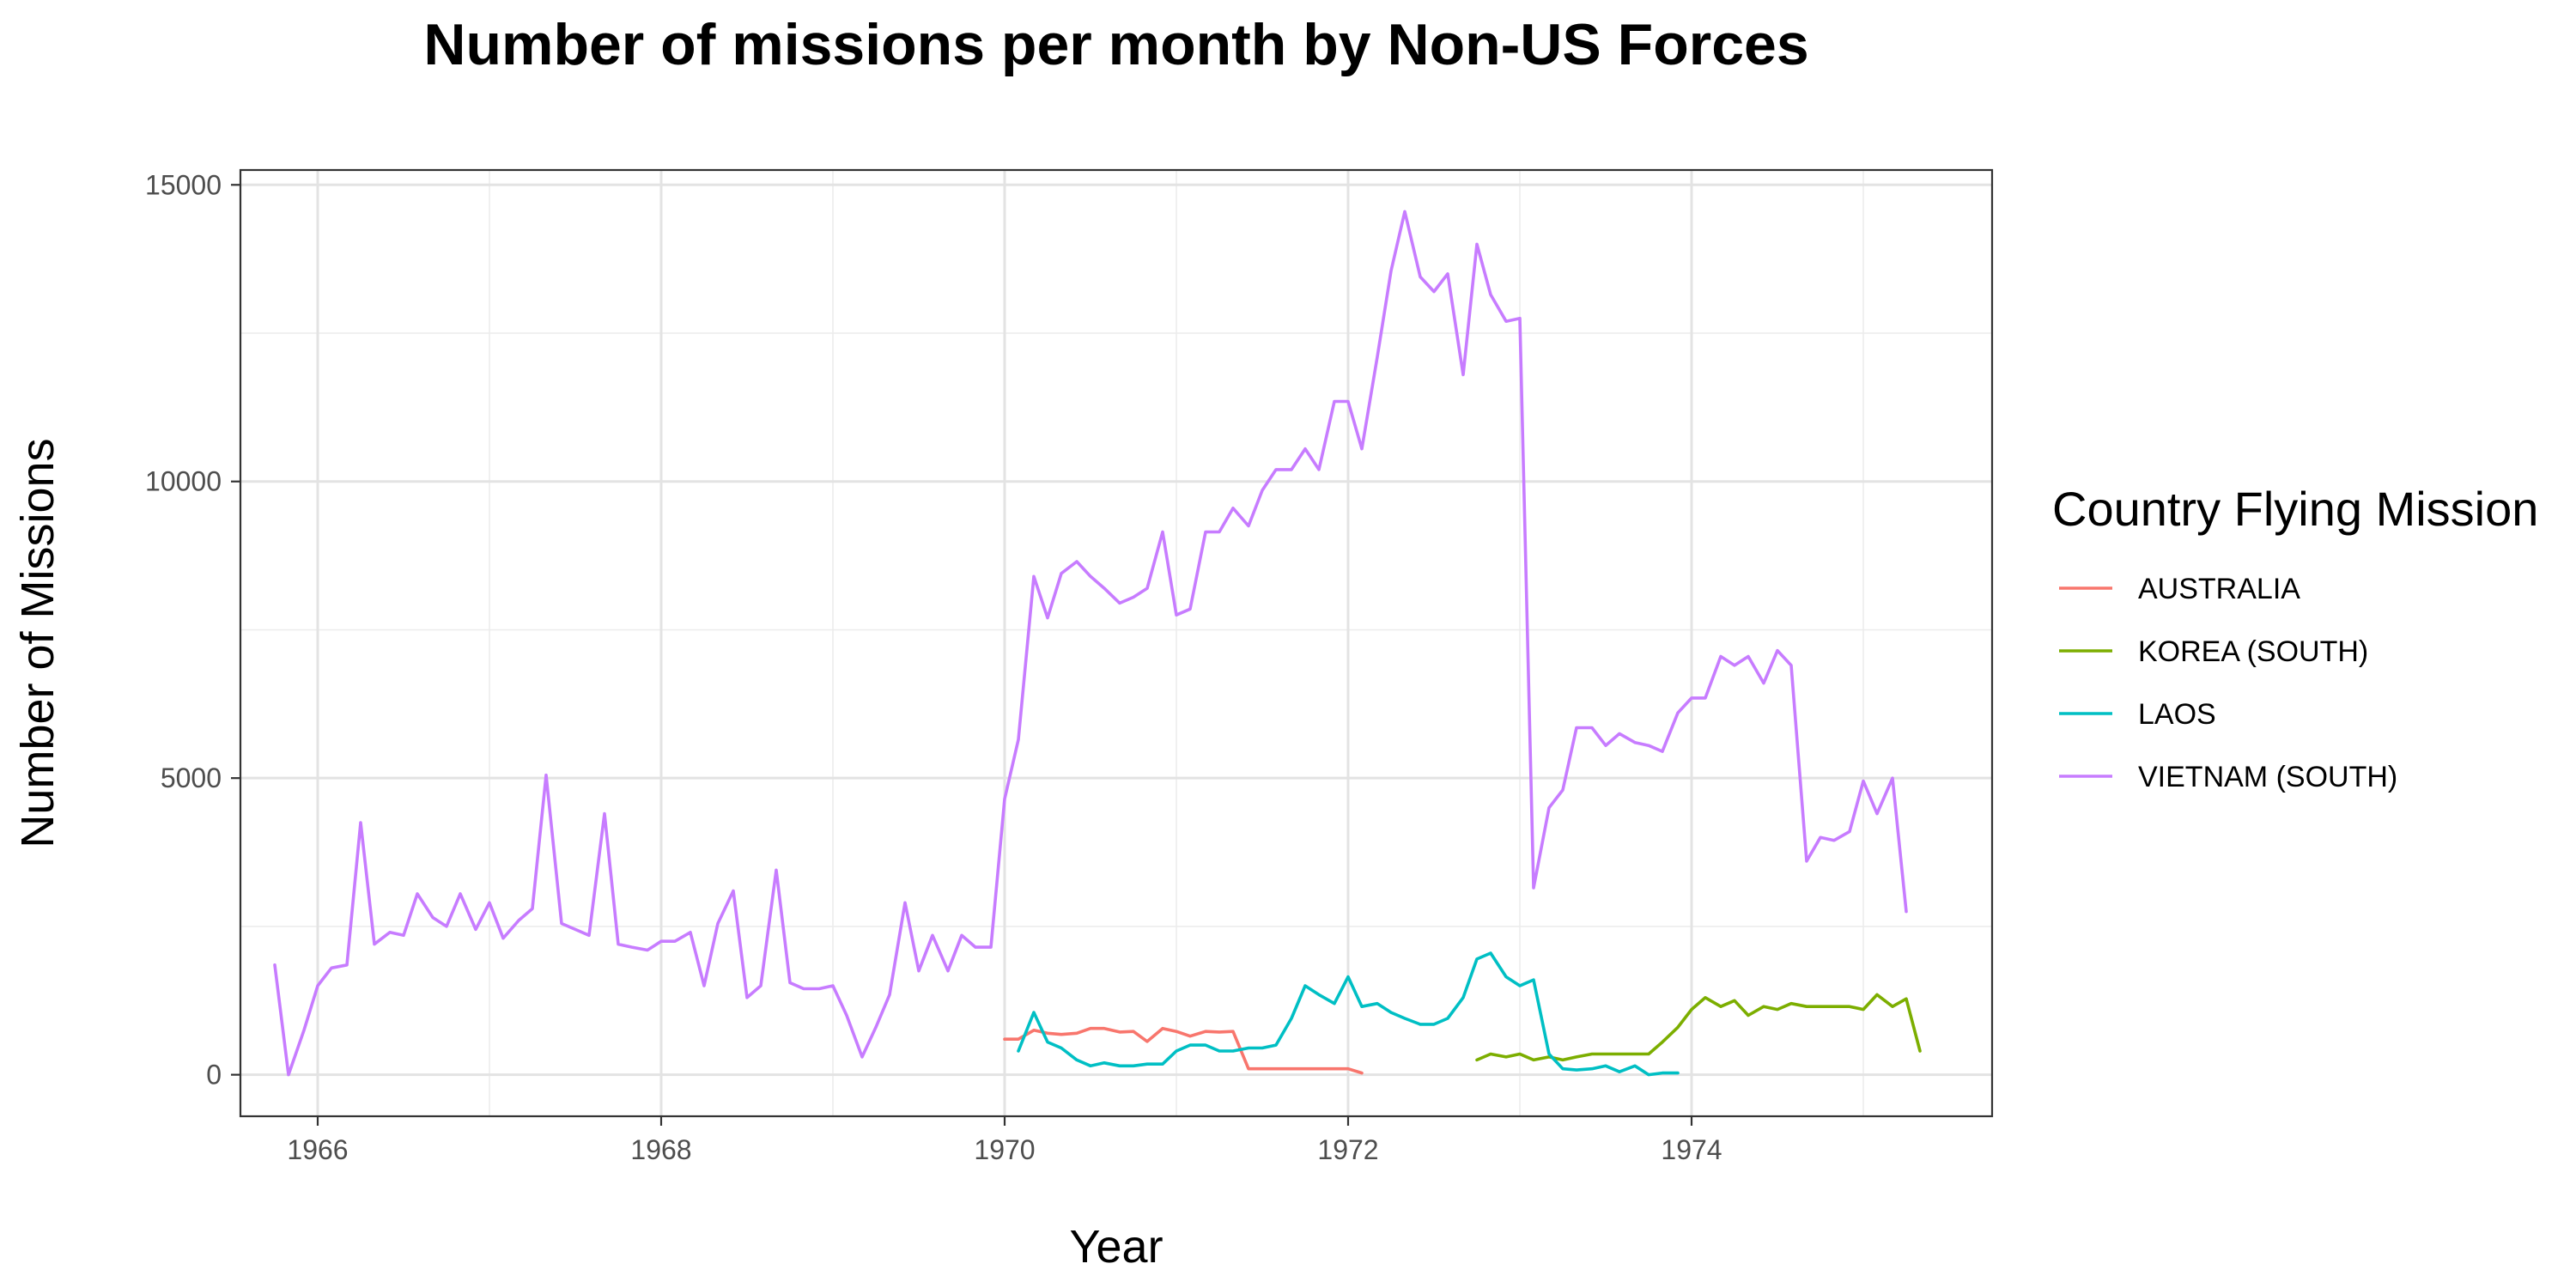 This screenshot has height=1288, width=2576. I want to click on series-line-australia, so click(1184, 1050).